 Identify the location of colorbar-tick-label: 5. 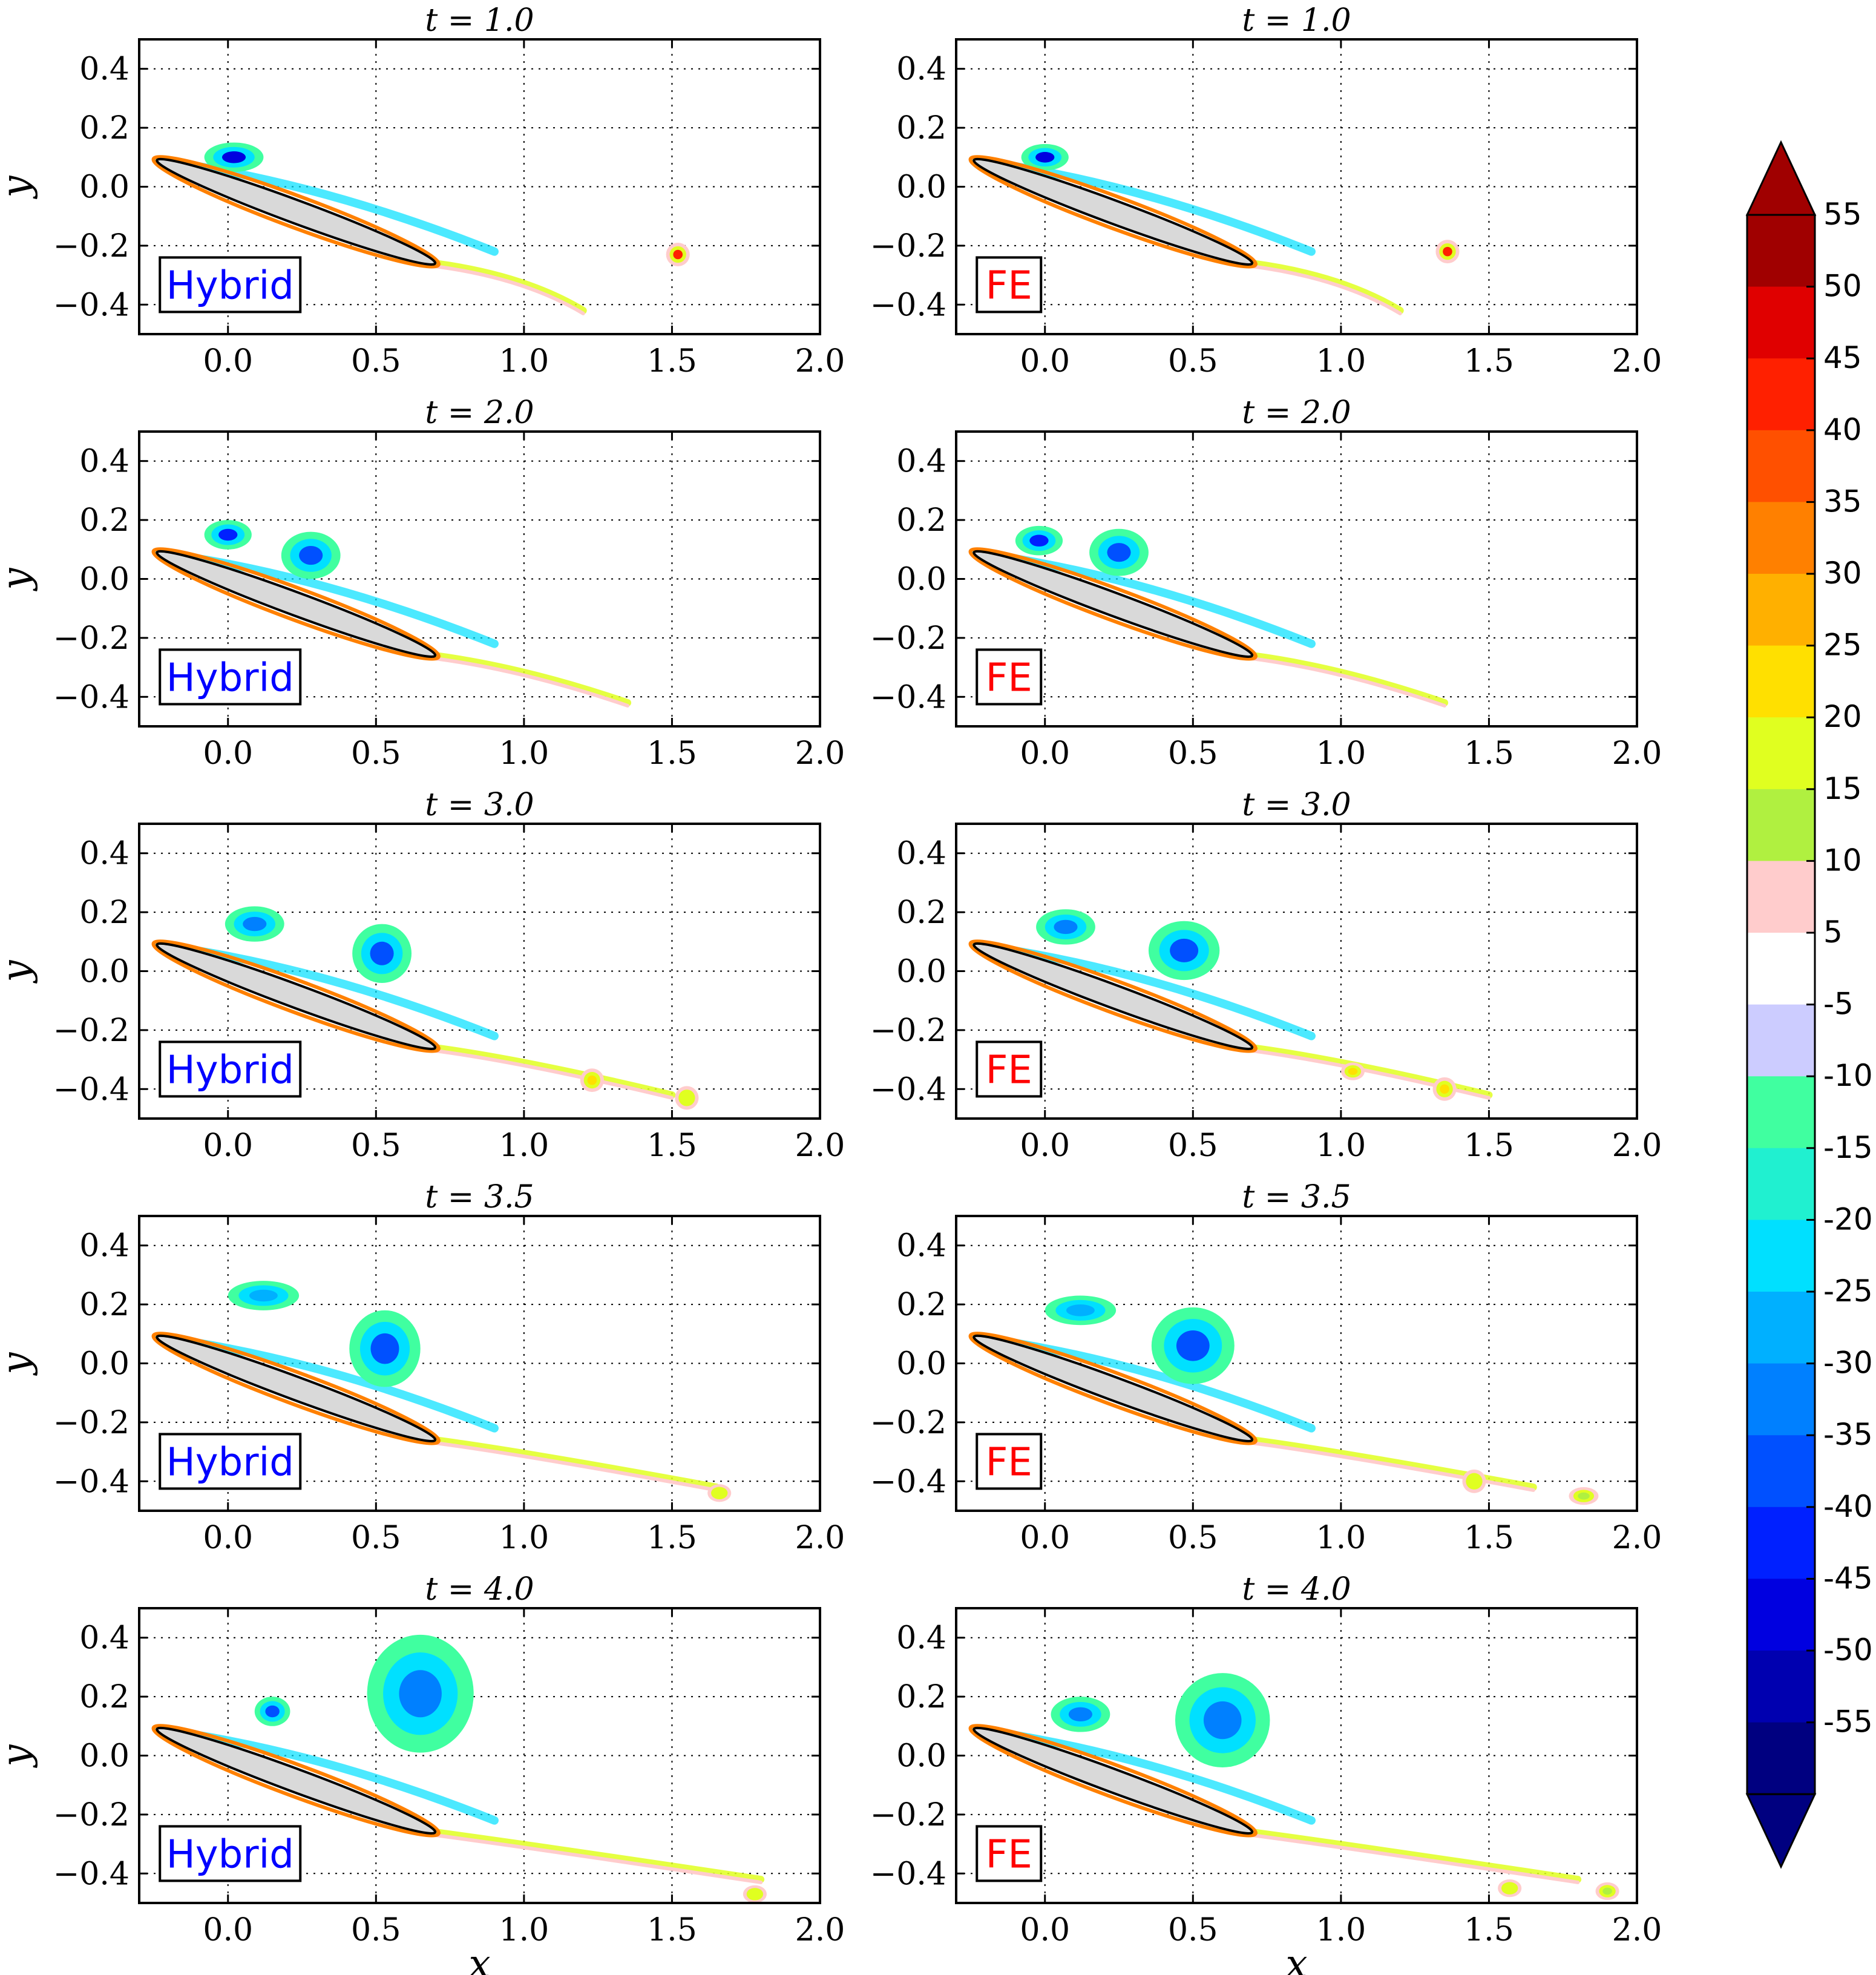
(1833, 932).